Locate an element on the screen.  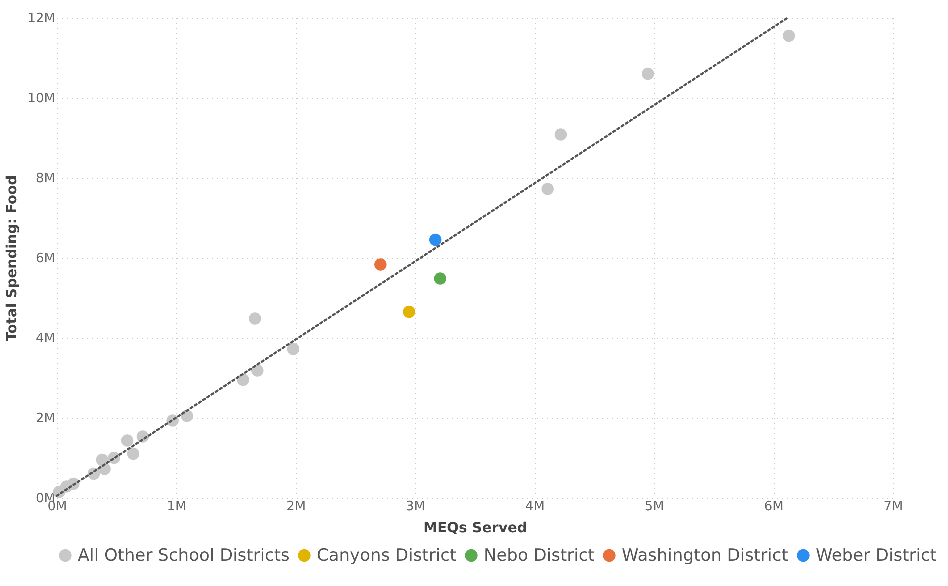
y-tick-label: 4M is located at coordinates (46, 339).